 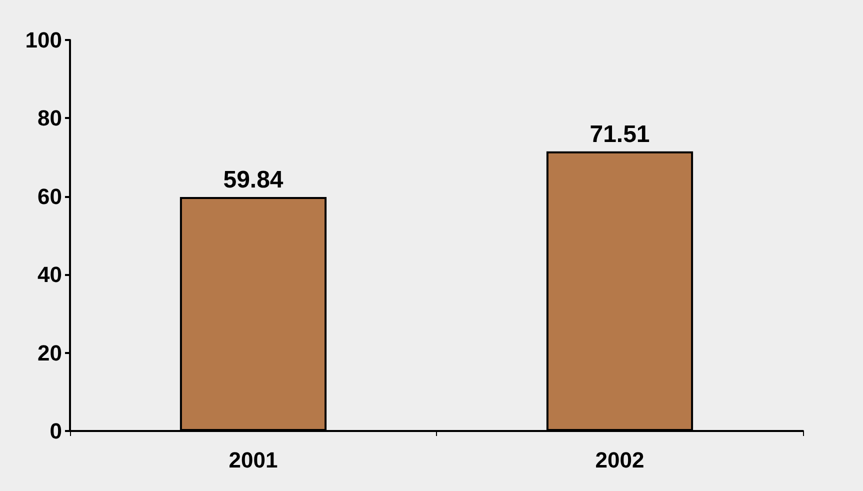 I want to click on y-tick-label: 40, so click(x=50, y=275).